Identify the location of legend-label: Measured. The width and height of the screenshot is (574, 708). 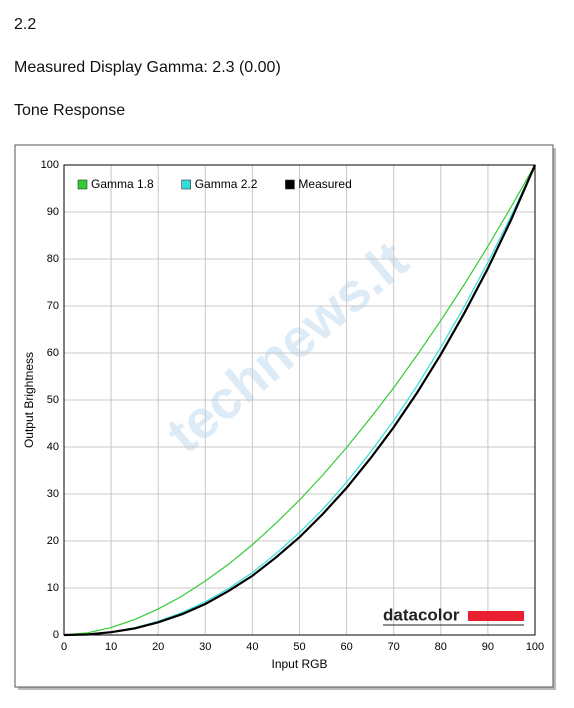
(324, 184).